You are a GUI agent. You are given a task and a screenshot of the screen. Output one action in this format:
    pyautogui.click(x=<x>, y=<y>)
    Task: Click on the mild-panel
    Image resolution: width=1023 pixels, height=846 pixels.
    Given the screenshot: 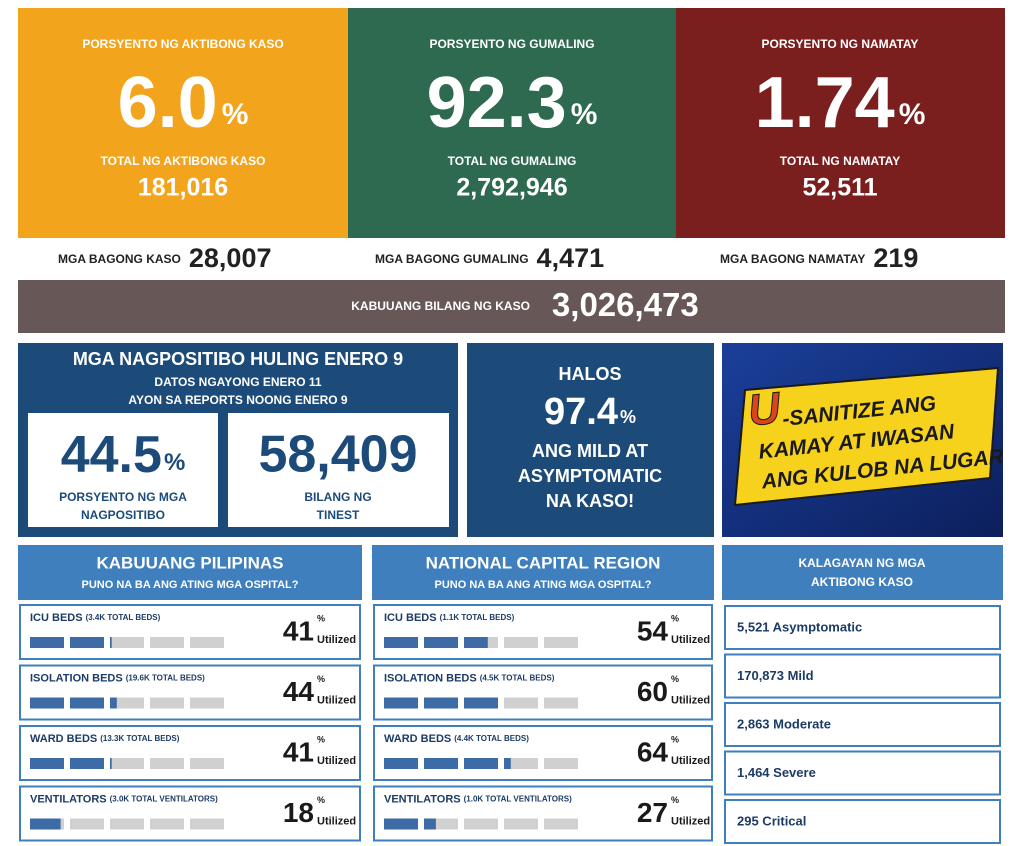 What is the action you would take?
    pyautogui.click(x=590, y=440)
    